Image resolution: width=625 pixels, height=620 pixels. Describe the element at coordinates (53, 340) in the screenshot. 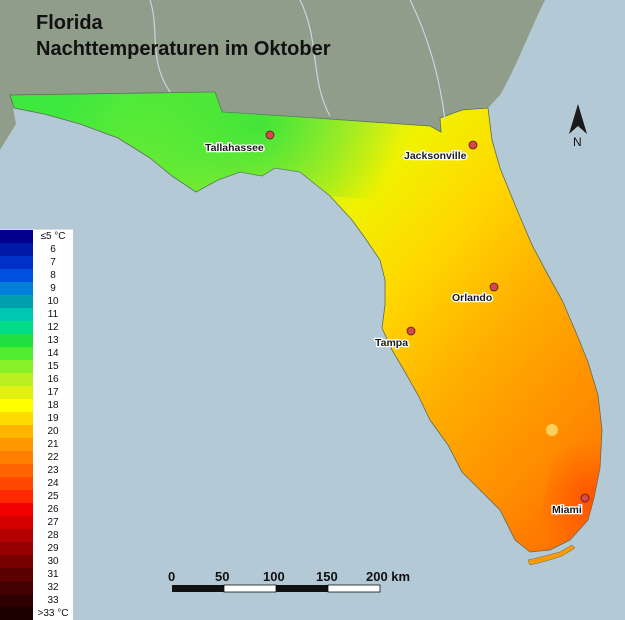

I see `legend-label: 13` at that location.